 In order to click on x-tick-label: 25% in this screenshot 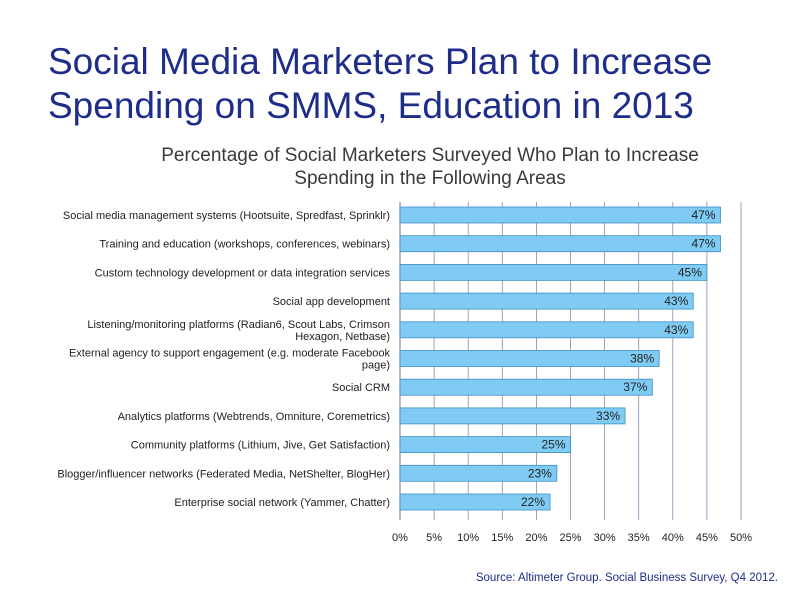, I will do `click(570, 538)`.